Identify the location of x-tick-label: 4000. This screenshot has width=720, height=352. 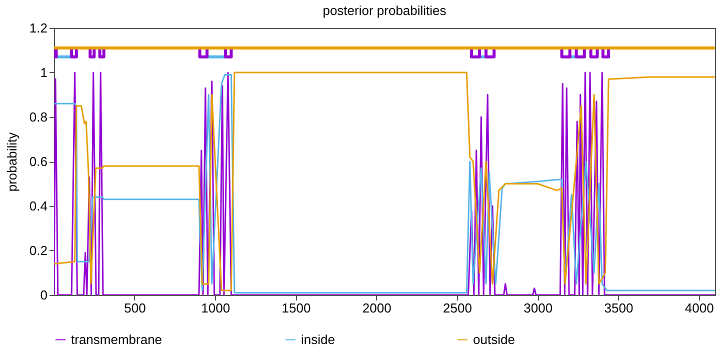
(699, 308).